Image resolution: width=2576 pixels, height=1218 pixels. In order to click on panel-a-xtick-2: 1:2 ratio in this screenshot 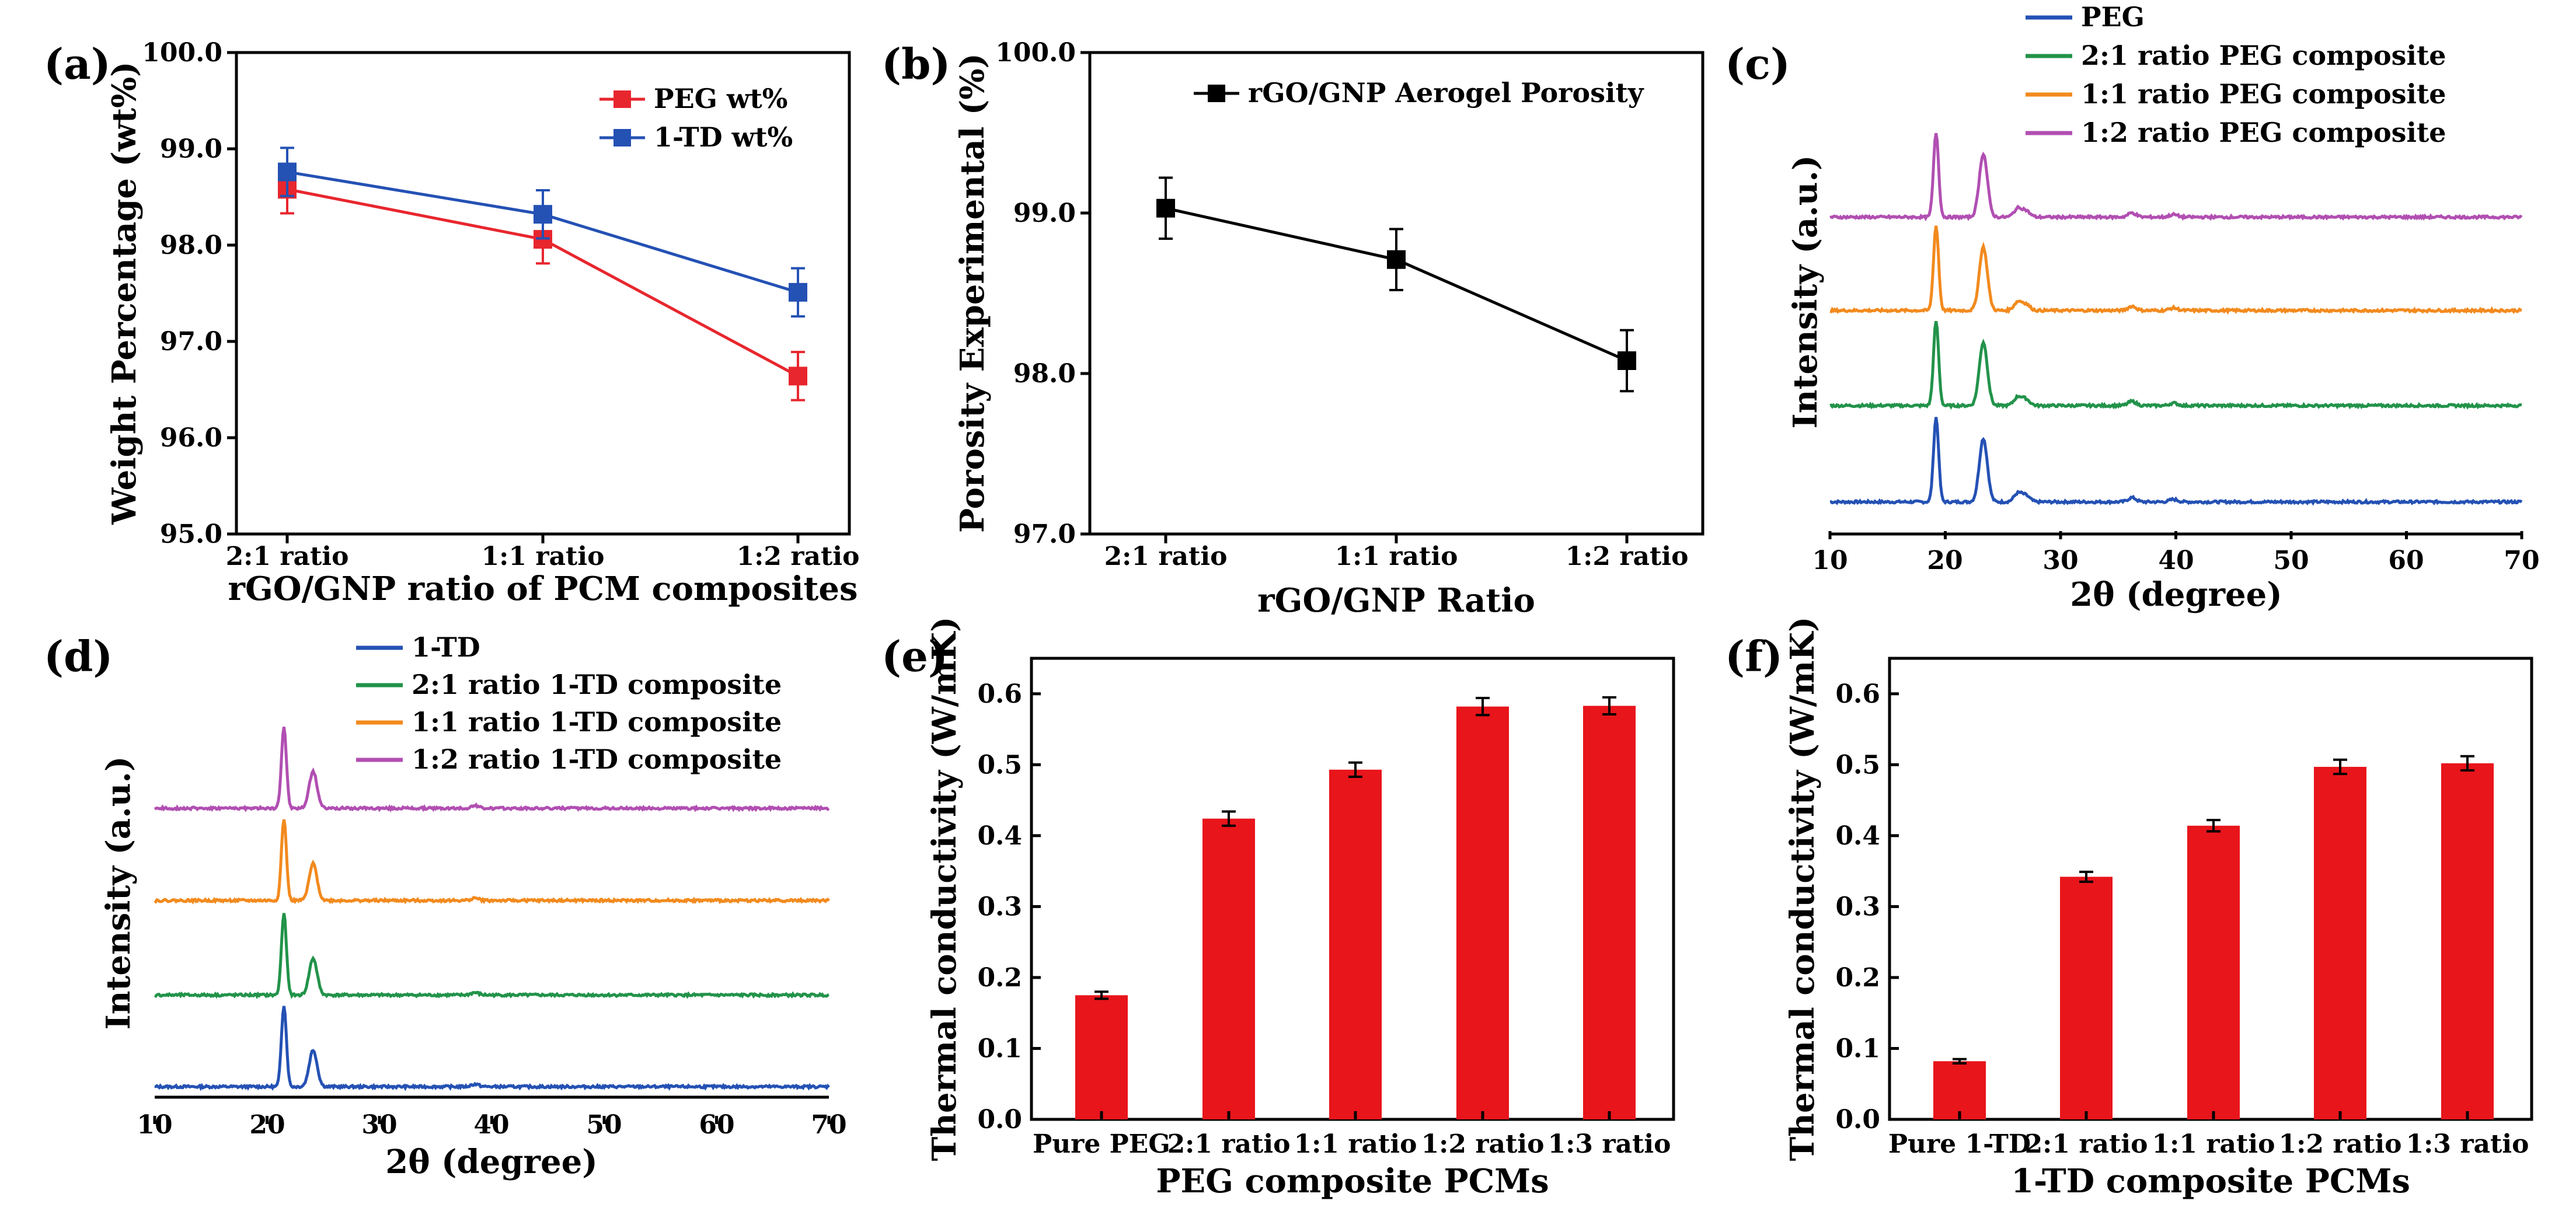, I will do `click(799, 556)`.